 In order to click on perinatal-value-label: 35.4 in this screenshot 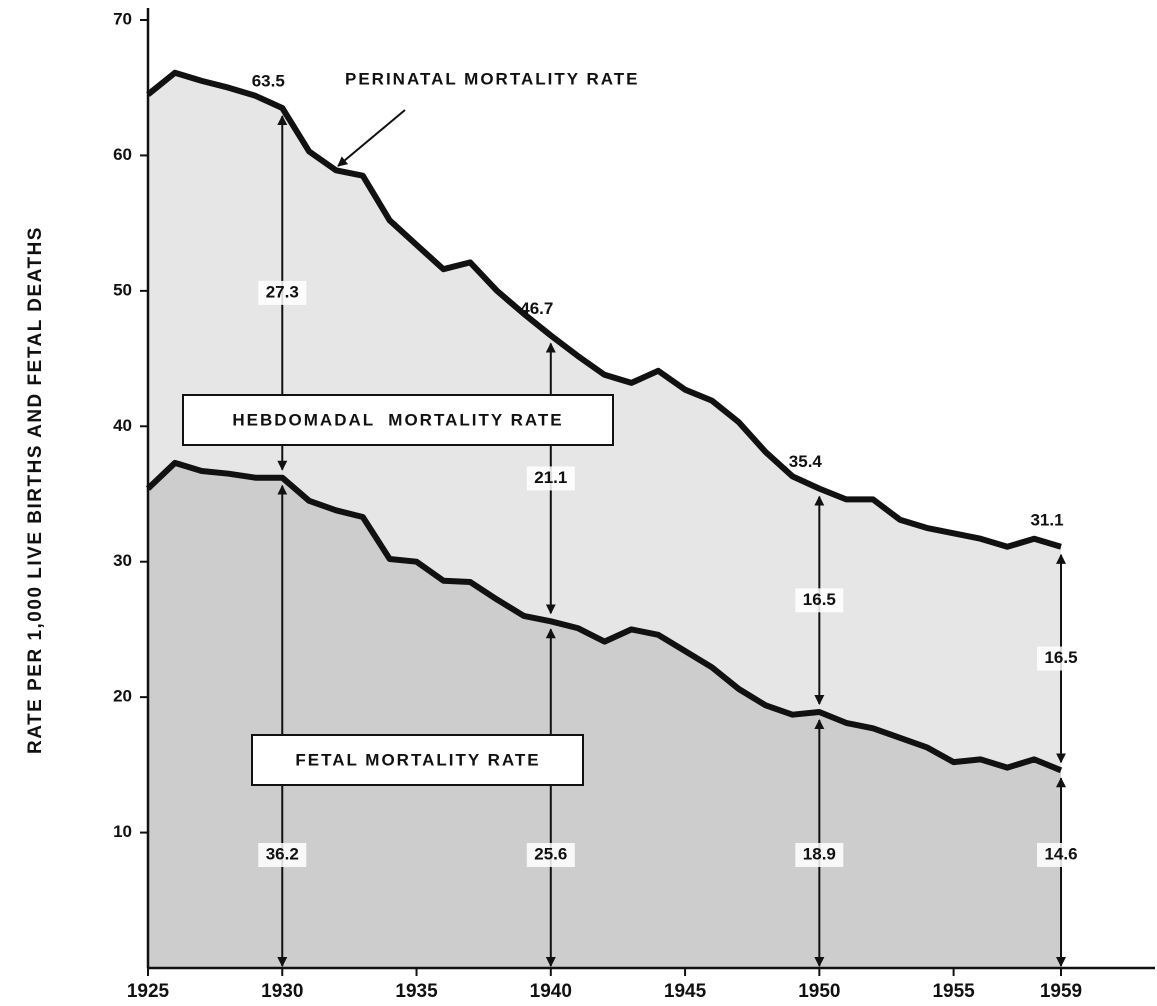, I will do `click(806, 461)`.